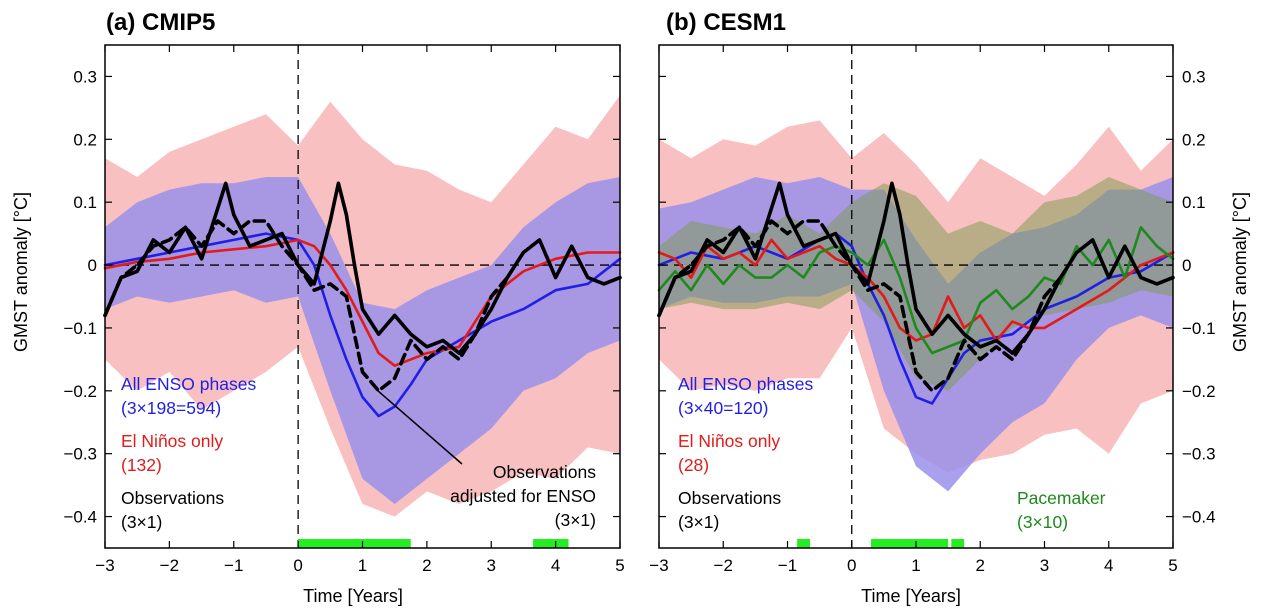  Describe the element at coordinates (171, 408) in the screenshot. I see `annotation-all-enso-count: (3×198=594)` at that location.